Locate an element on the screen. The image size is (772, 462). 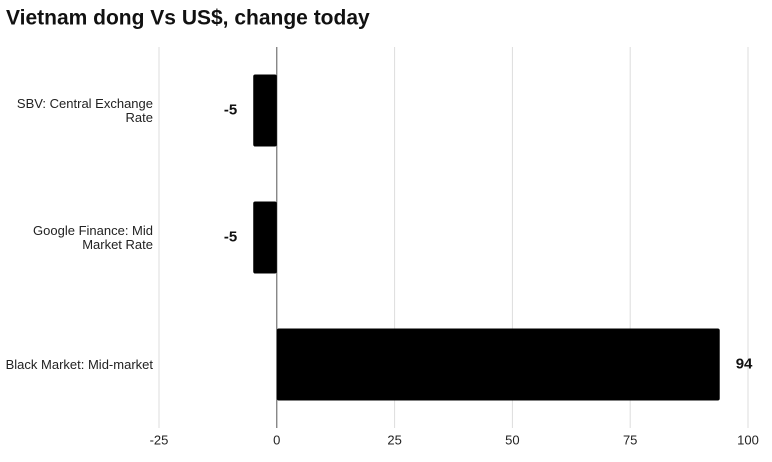
data-label: 94 is located at coordinates (744, 363).